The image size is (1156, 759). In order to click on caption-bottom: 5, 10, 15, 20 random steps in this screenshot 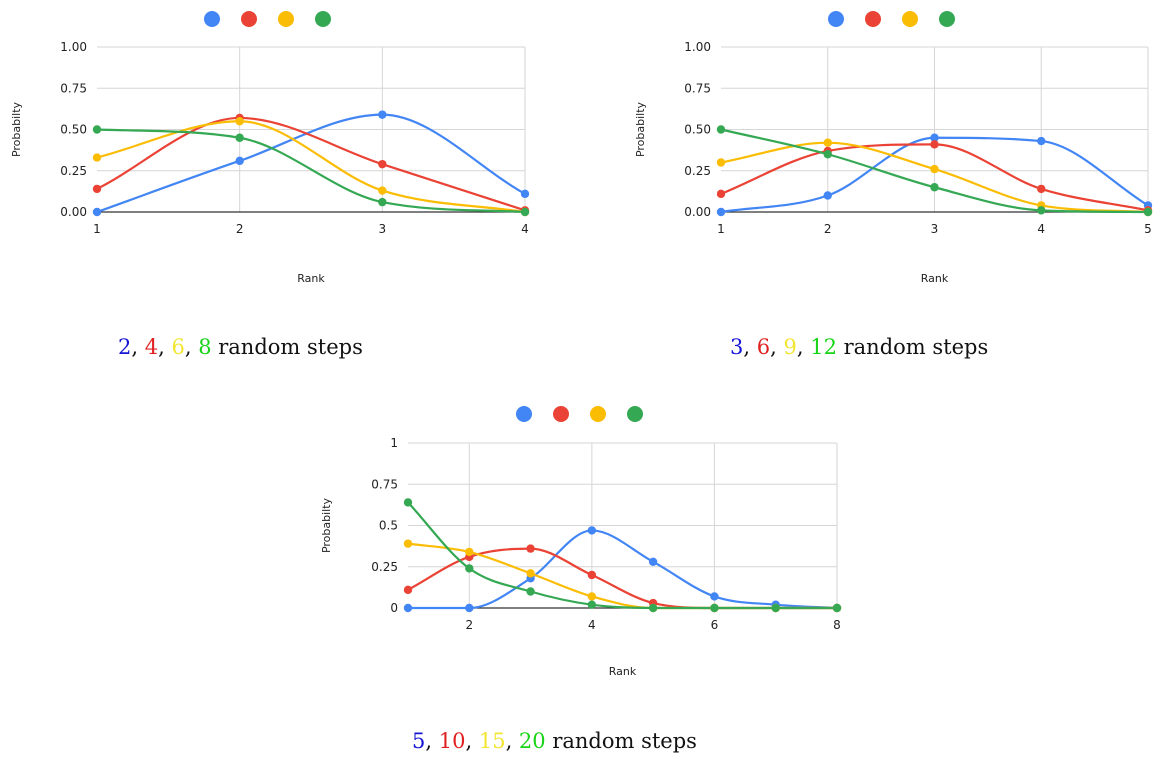, I will do `click(554, 741)`.